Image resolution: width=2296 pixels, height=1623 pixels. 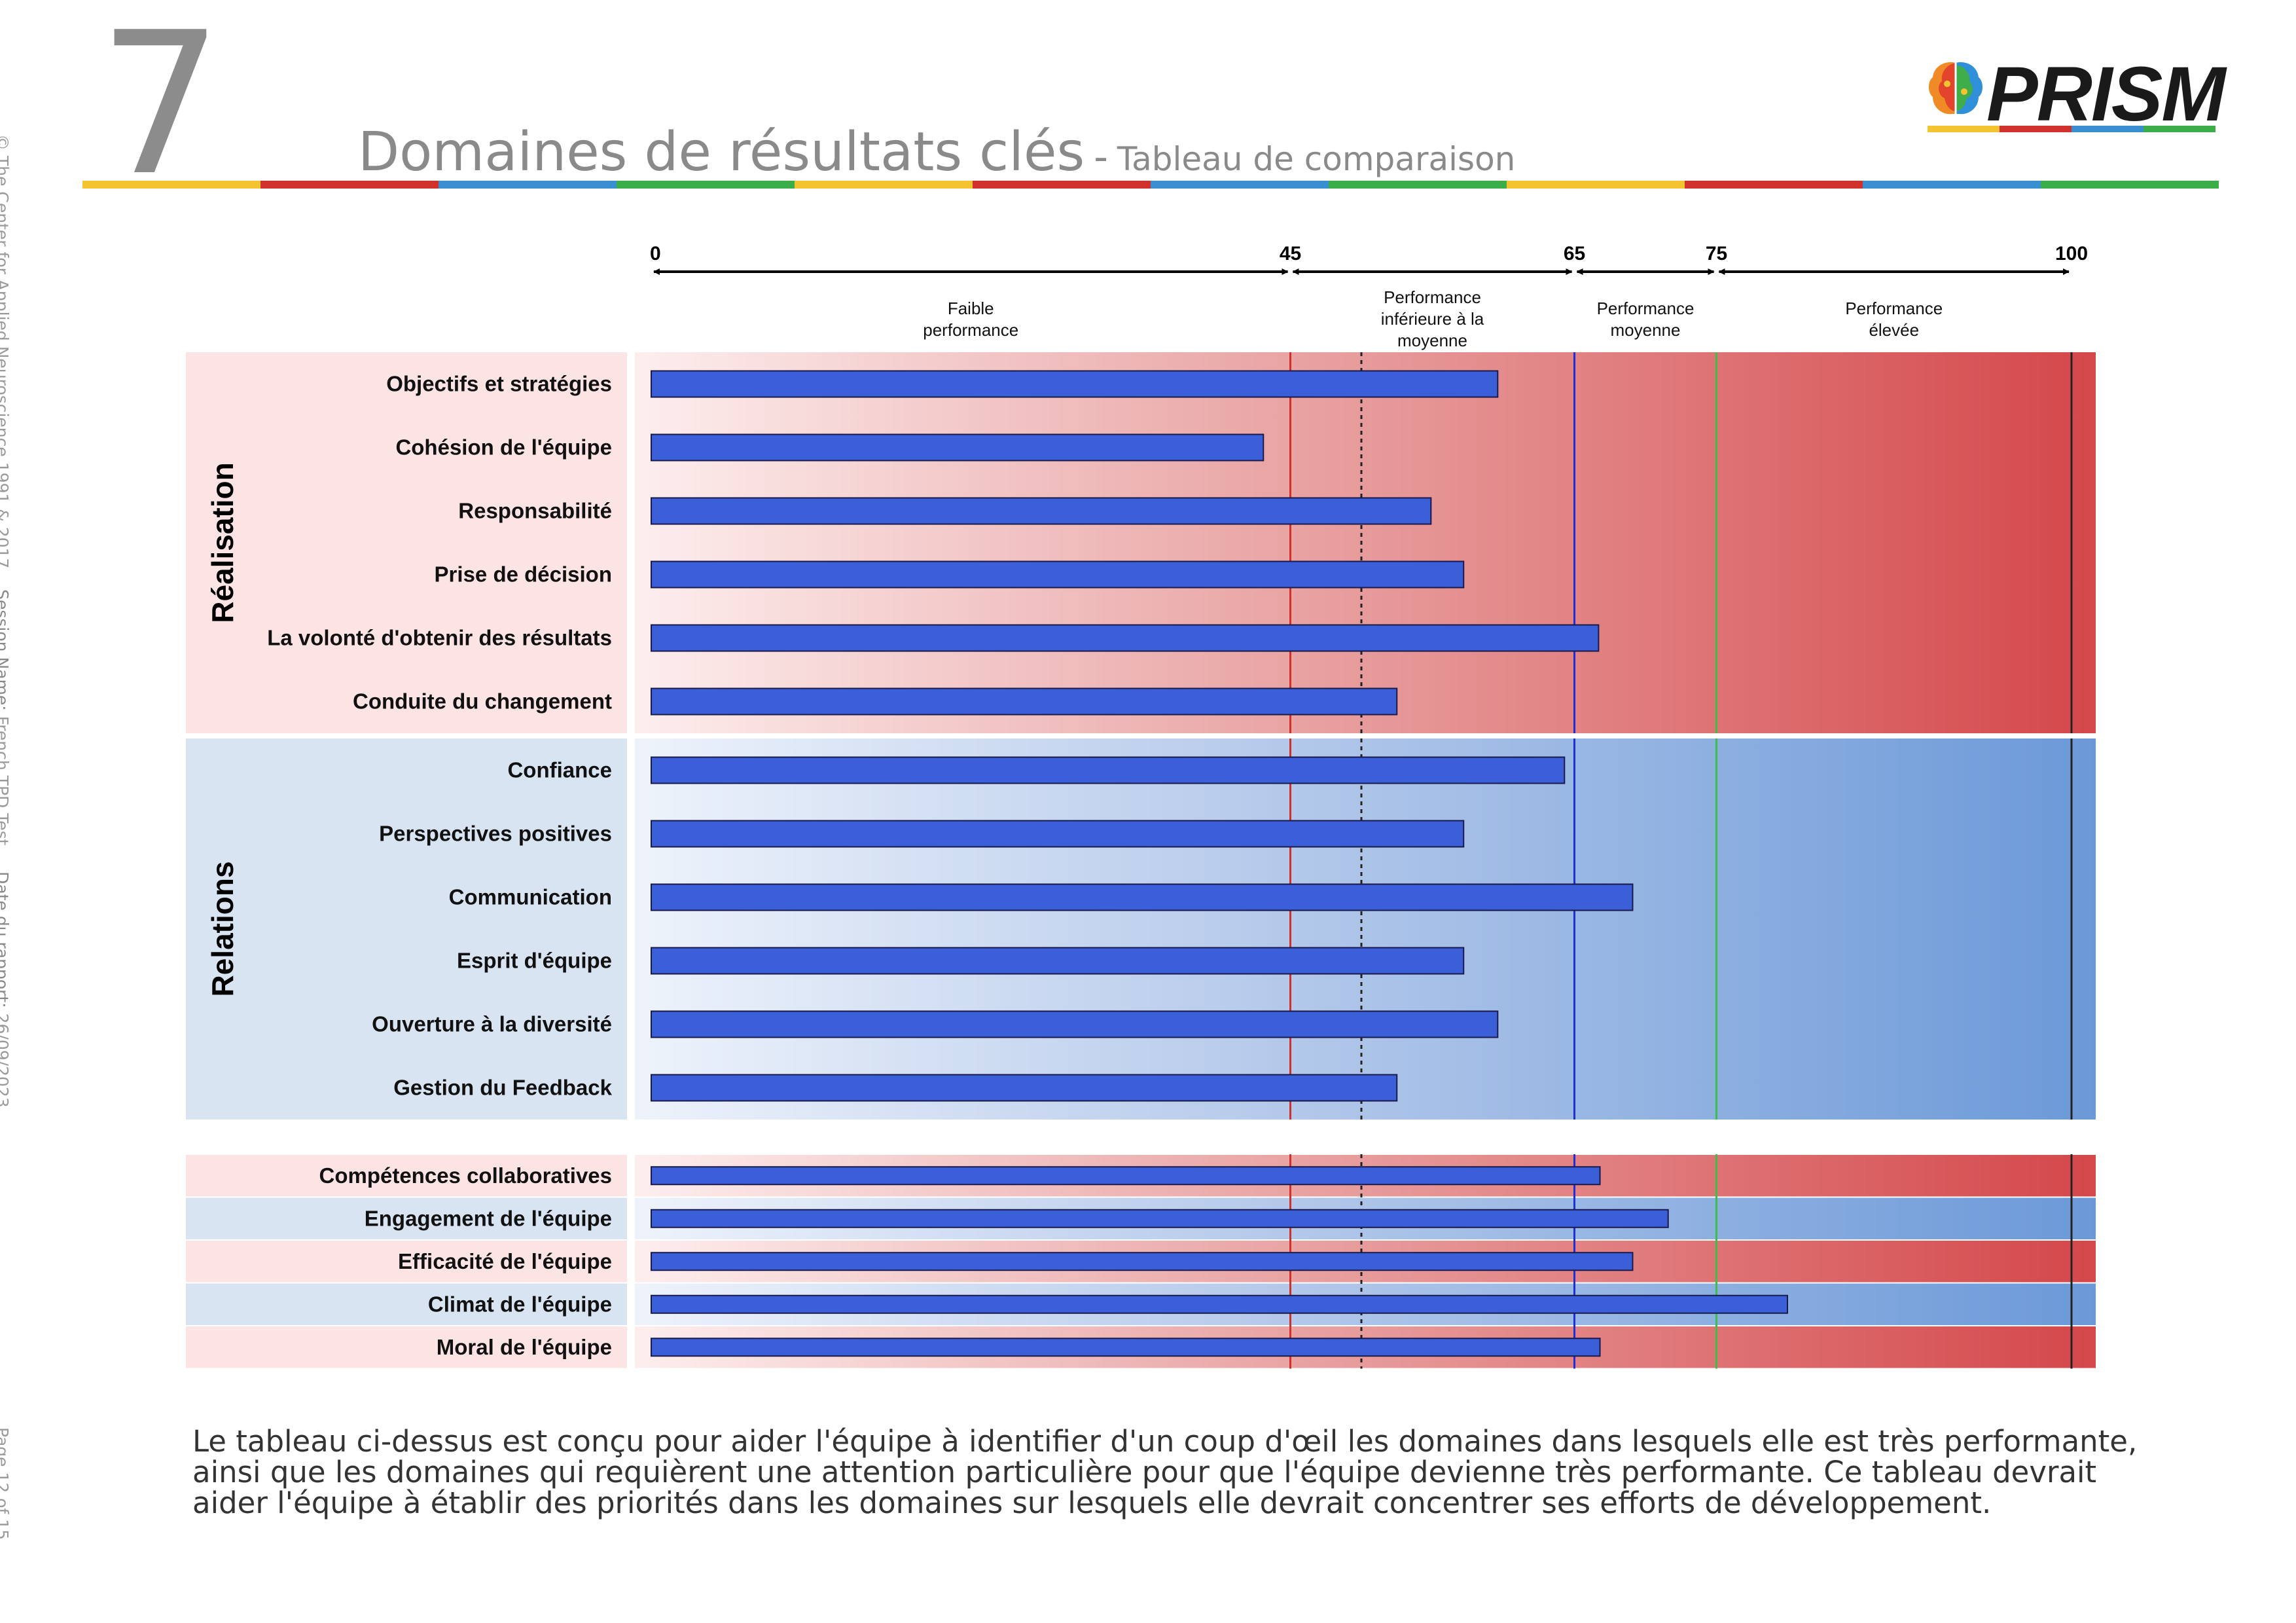 What do you see at coordinates (466, 1175) in the screenshot?
I see `row-label: Compétences collaboratives` at bounding box center [466, 1175].